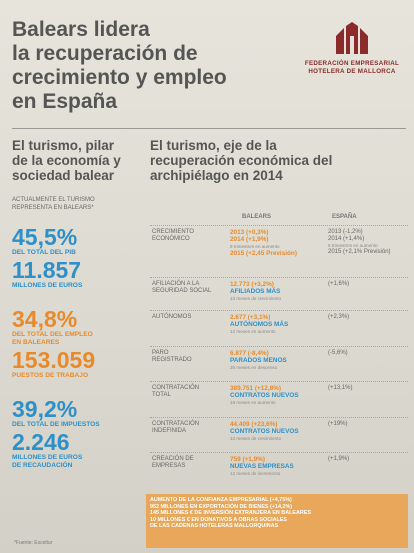  What do you see at coordinates (169, 431) in the screenshot?
I see `row-label-line: INDEFINIDA` at bounding box center [169, 431].